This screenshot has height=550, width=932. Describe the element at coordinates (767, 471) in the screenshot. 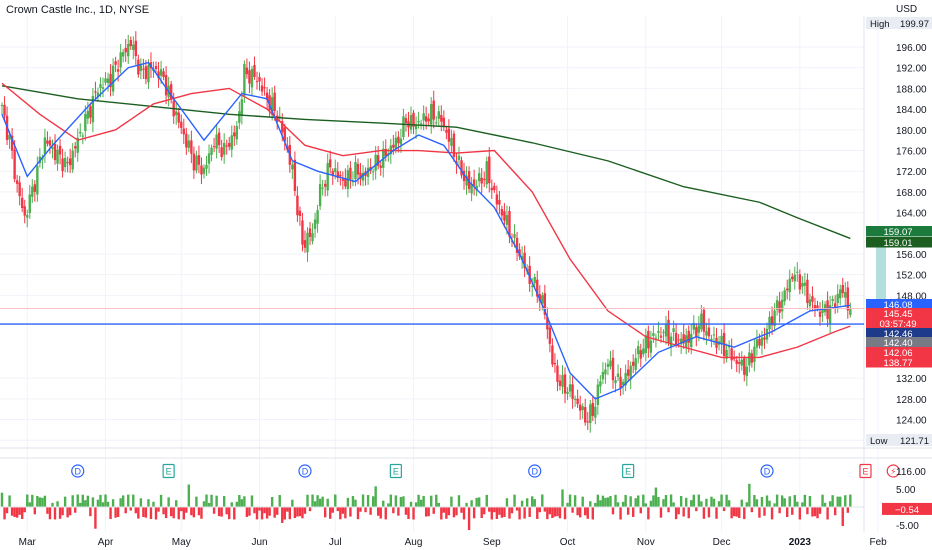

I see `dividend-event-icon` at that location.